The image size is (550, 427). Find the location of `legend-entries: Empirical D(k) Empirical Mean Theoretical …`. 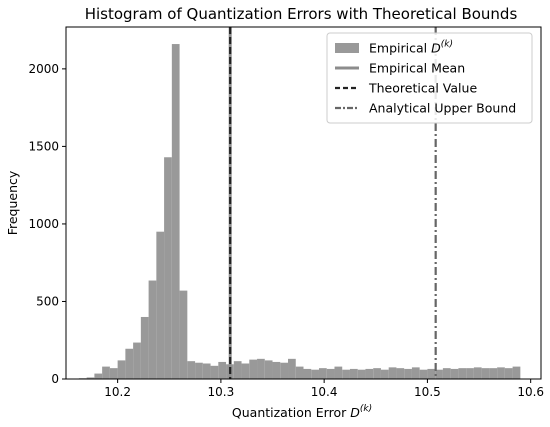

legend-entries: Empirical D(k) Empirical Mean Theoretical … is located at coordinates (425, 78).